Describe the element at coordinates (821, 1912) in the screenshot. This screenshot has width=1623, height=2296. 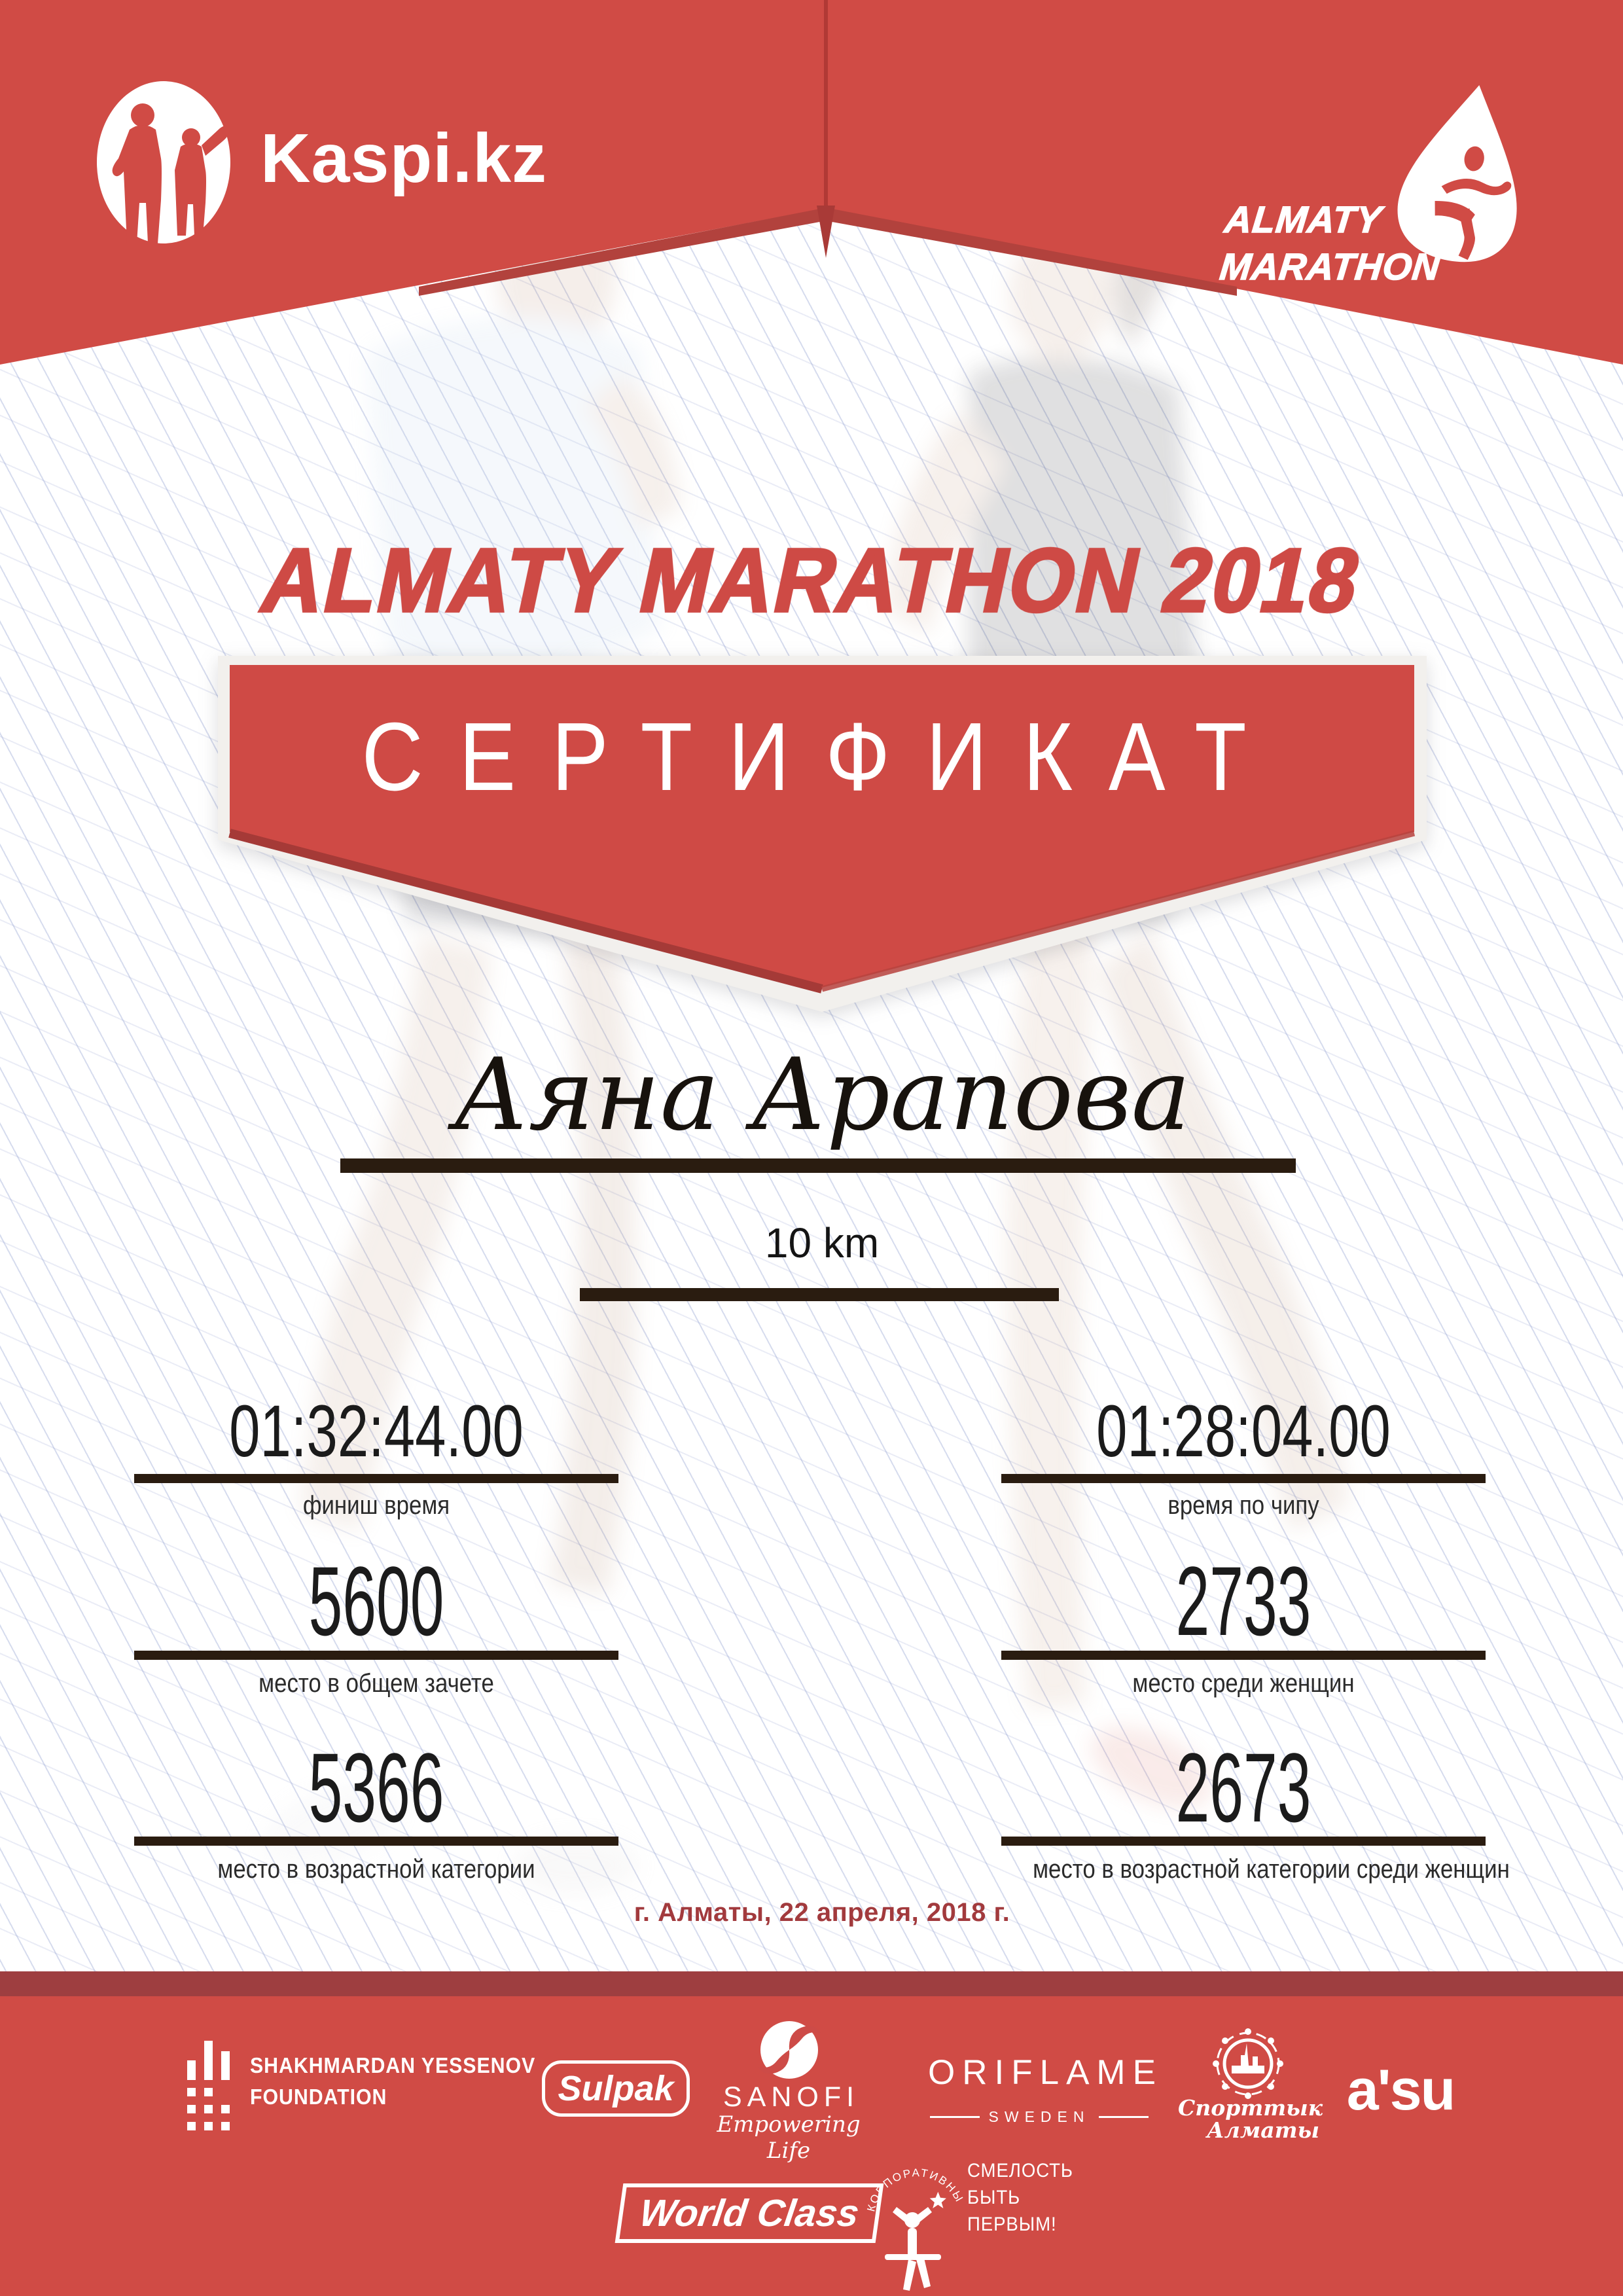
I see `city-date-note: г. Алматы, 22 апреля, 2018 г.` at that location.